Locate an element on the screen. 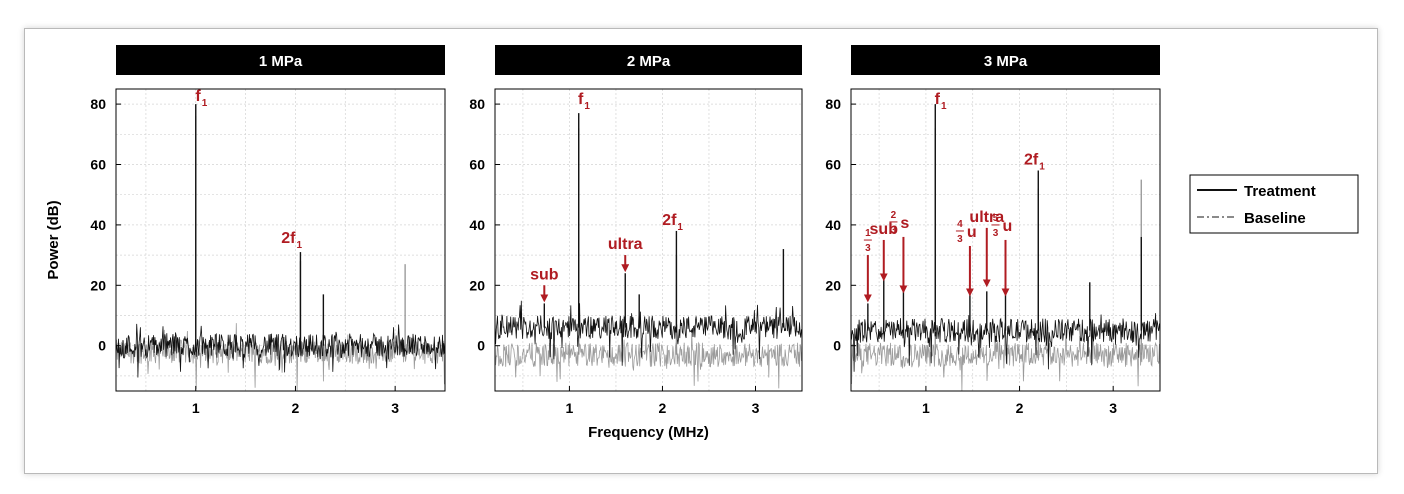  annotation-fraction-num: 4 is located at coordinates (960, 224).